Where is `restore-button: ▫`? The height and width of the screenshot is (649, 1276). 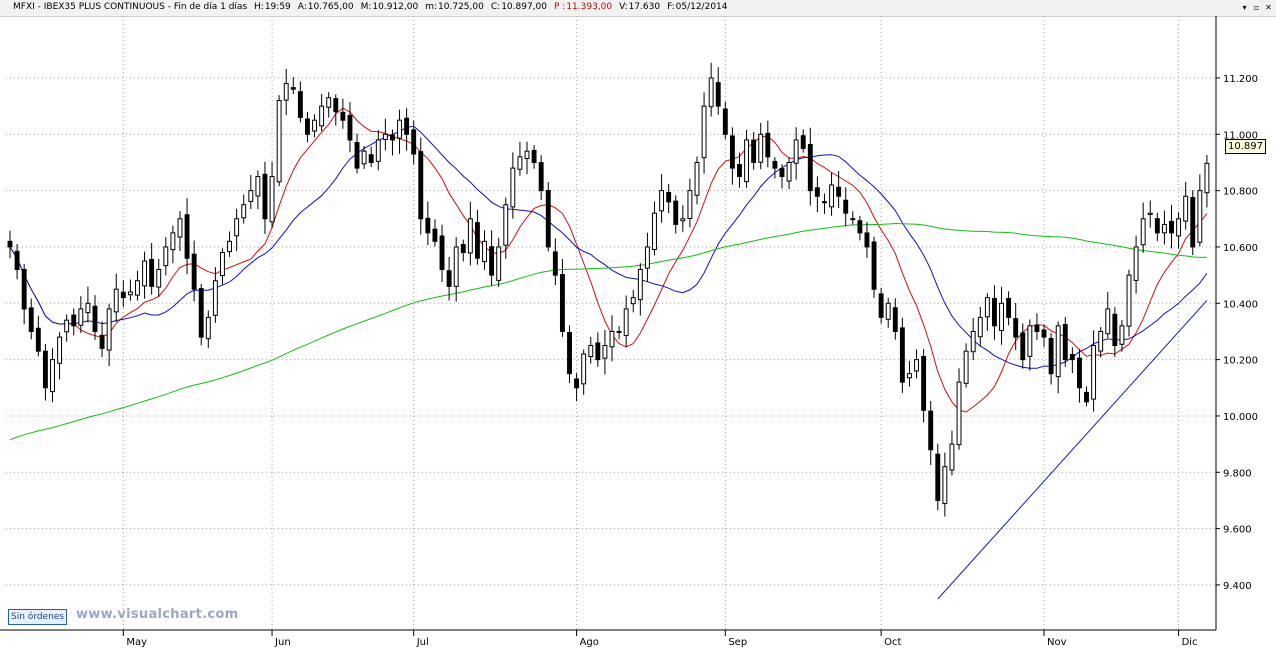
restore-button: ▫ is located at coordinates (1256, 7).